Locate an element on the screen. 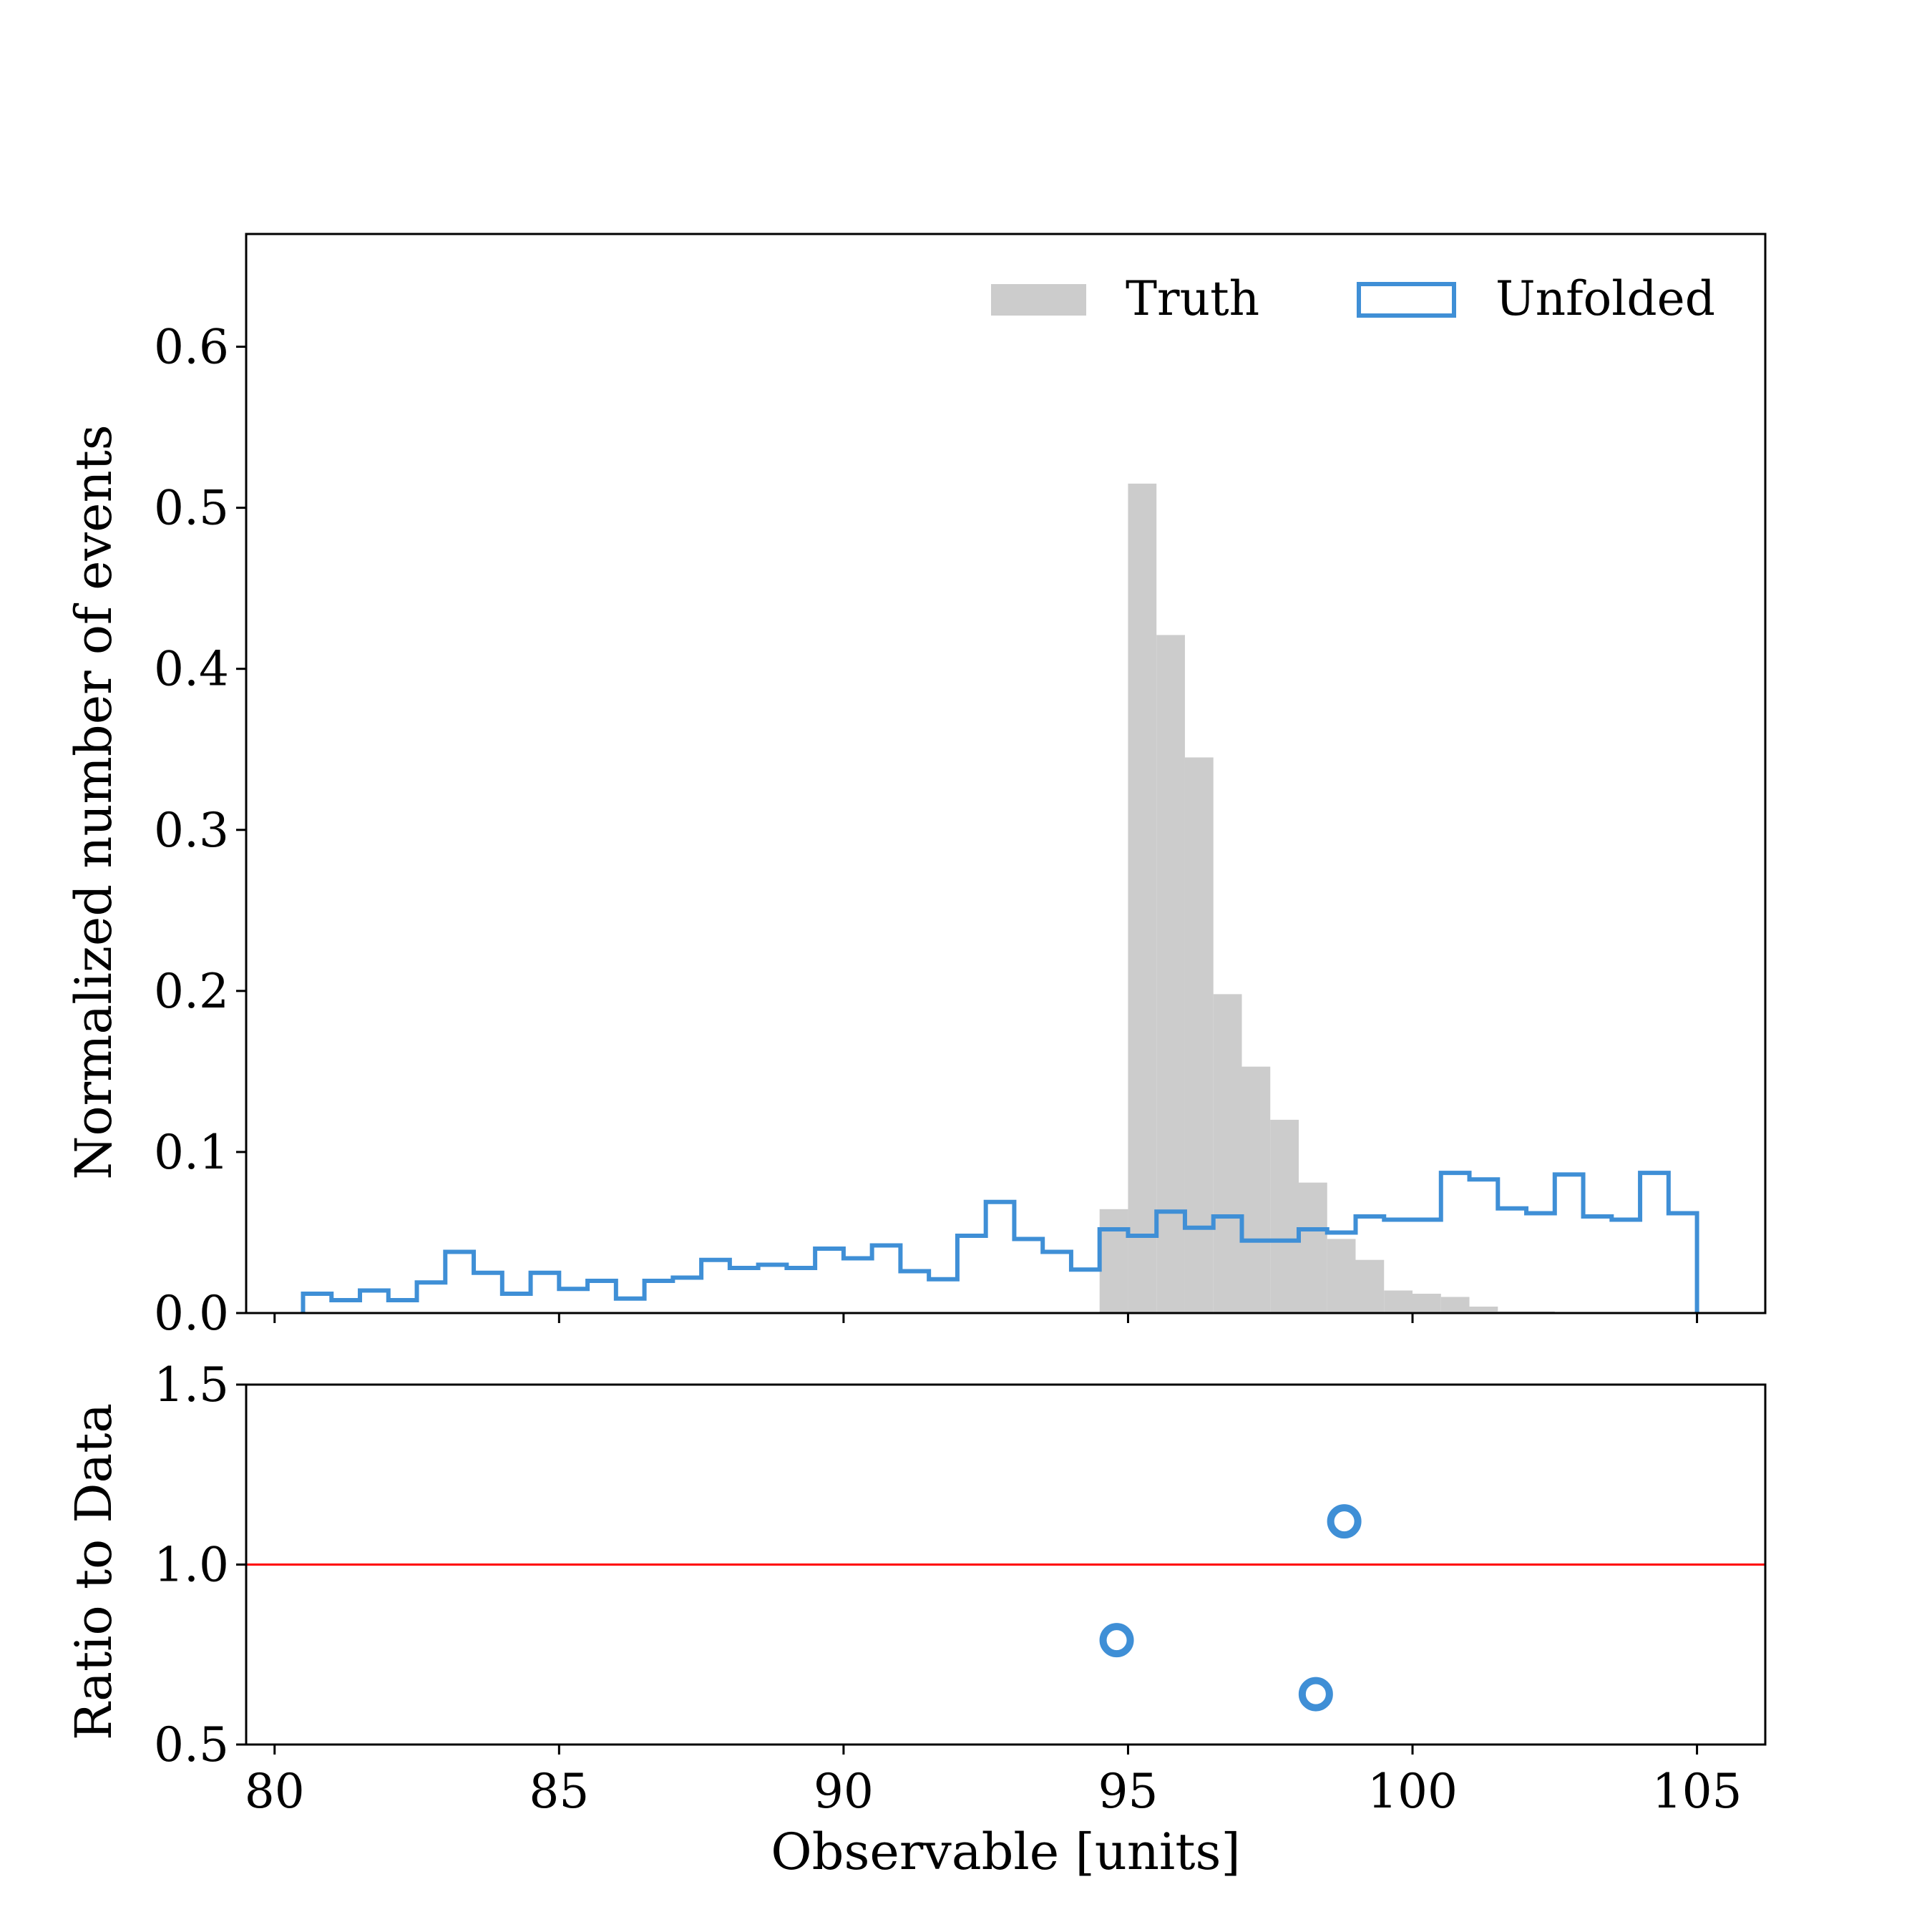 This screenshot has height=1932, width=1932. ratio-y-axis-title: Ratio to Data is located at coordinates (93, 1571).